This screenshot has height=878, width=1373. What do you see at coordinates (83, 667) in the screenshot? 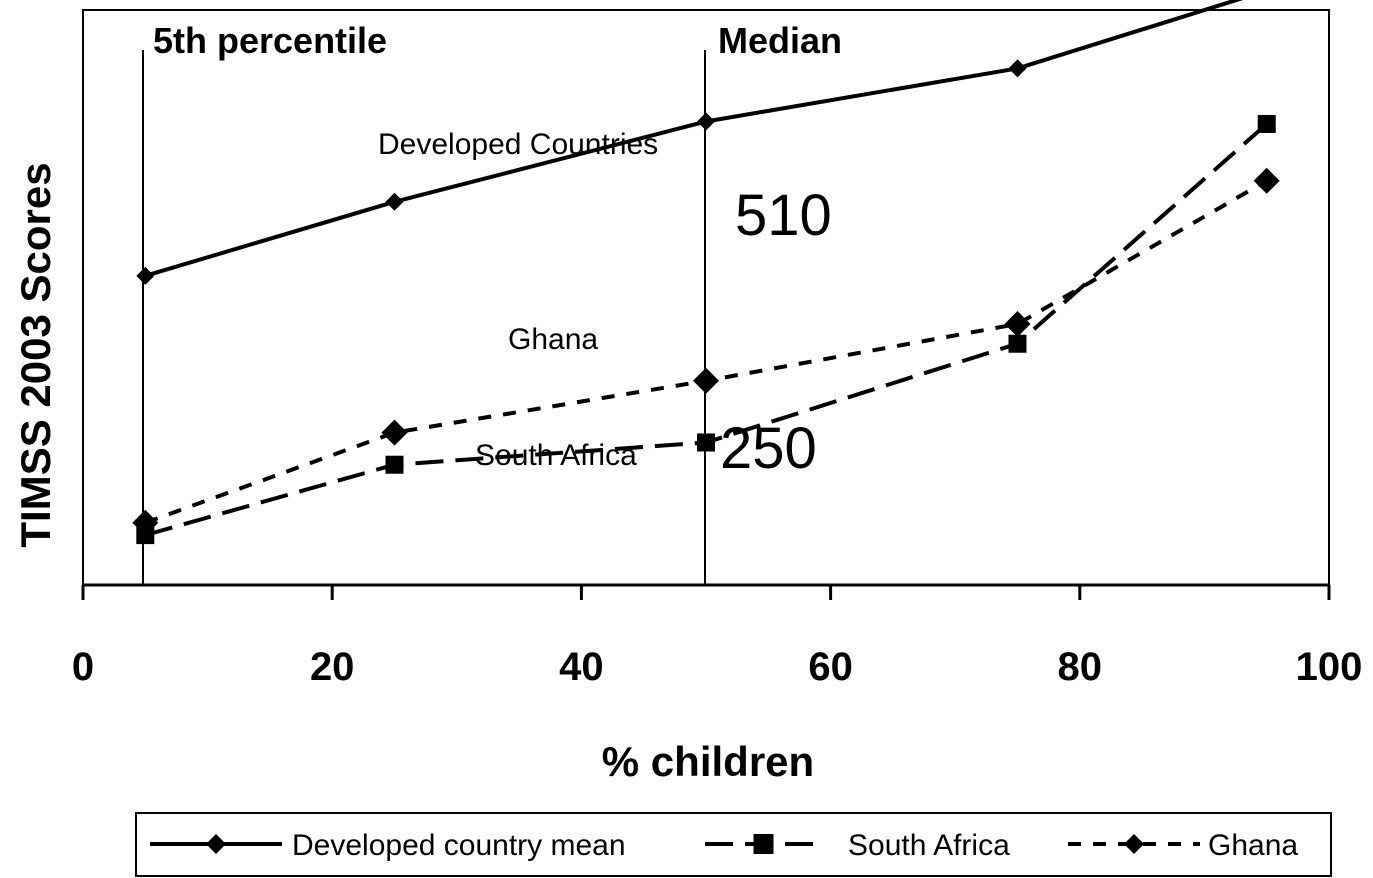
I see `x-tick-label-0: 0` at bounding box center [83, 667].